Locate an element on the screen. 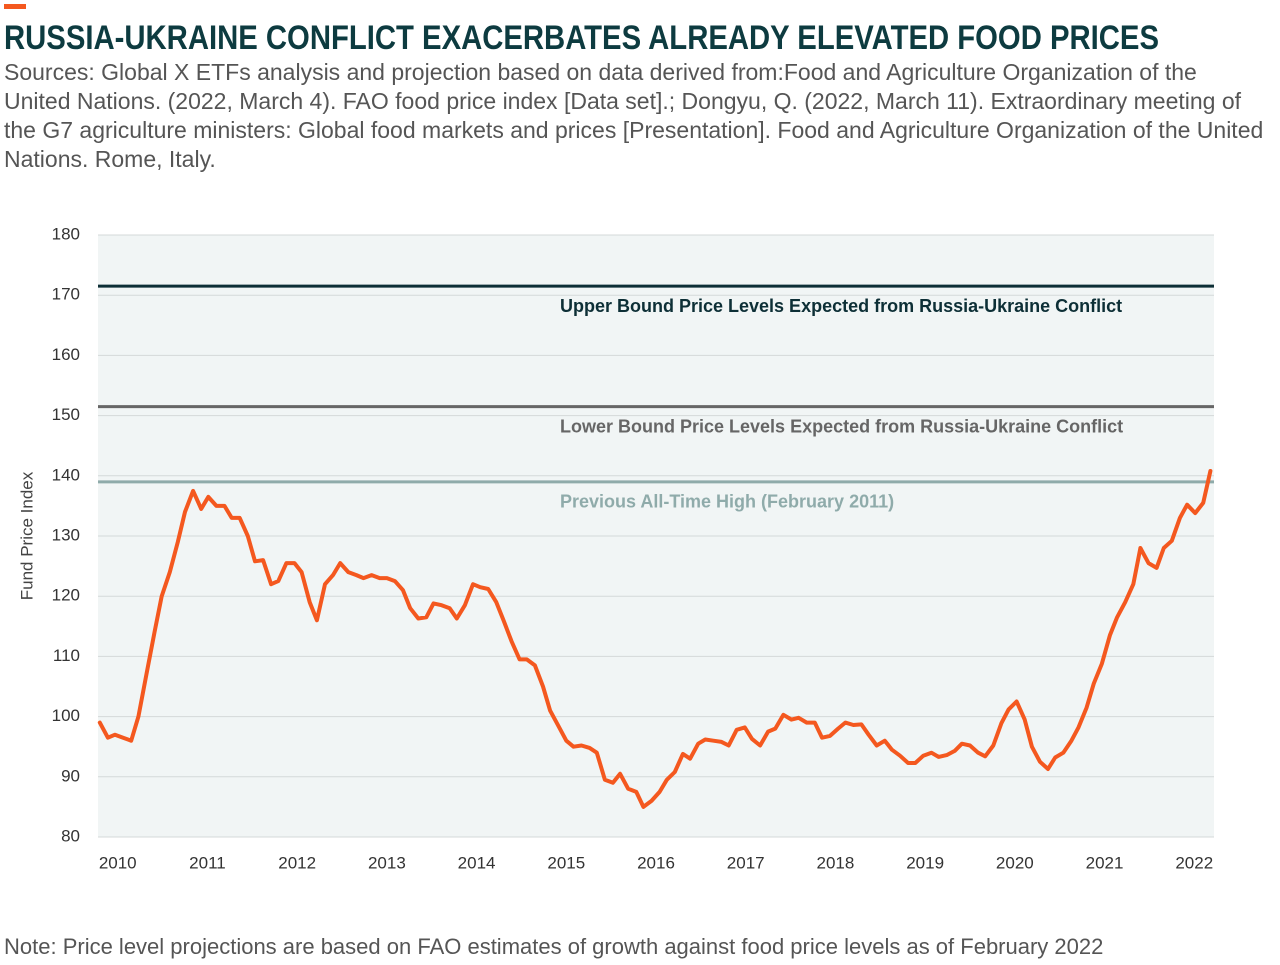  x-tick-label: 2022 is located at coordinates (1194, 862).